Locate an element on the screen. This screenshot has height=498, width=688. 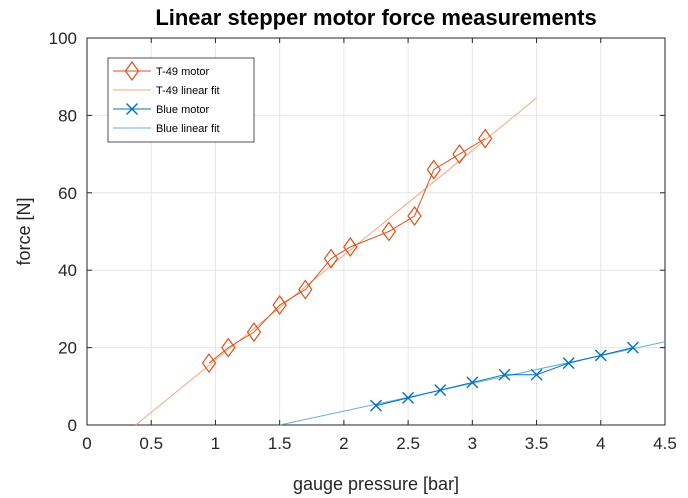
x-tick-label: 3 is located at coordinates (472, 443).